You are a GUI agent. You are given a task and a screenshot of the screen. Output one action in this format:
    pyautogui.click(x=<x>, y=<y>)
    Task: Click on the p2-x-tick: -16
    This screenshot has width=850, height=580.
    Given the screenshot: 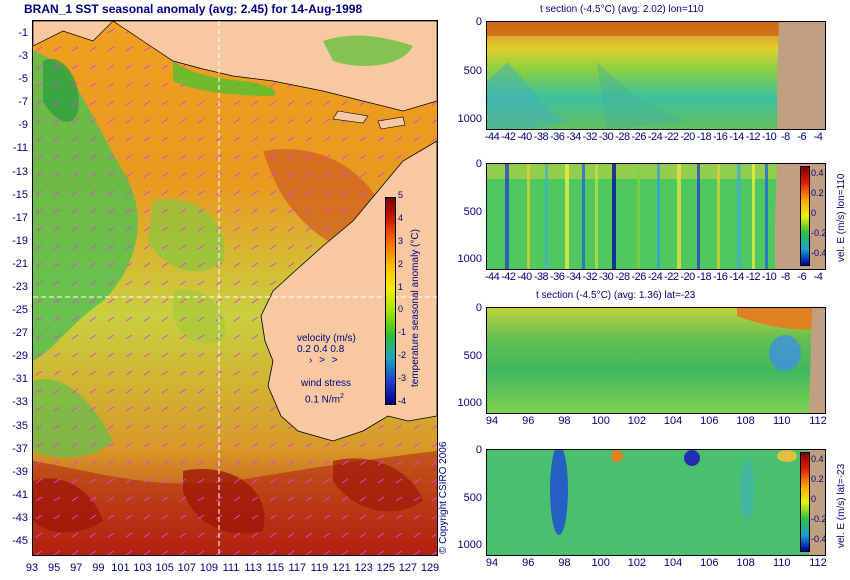 What is the action you would take?
    pyautogui.click(x=720, y=277)
    